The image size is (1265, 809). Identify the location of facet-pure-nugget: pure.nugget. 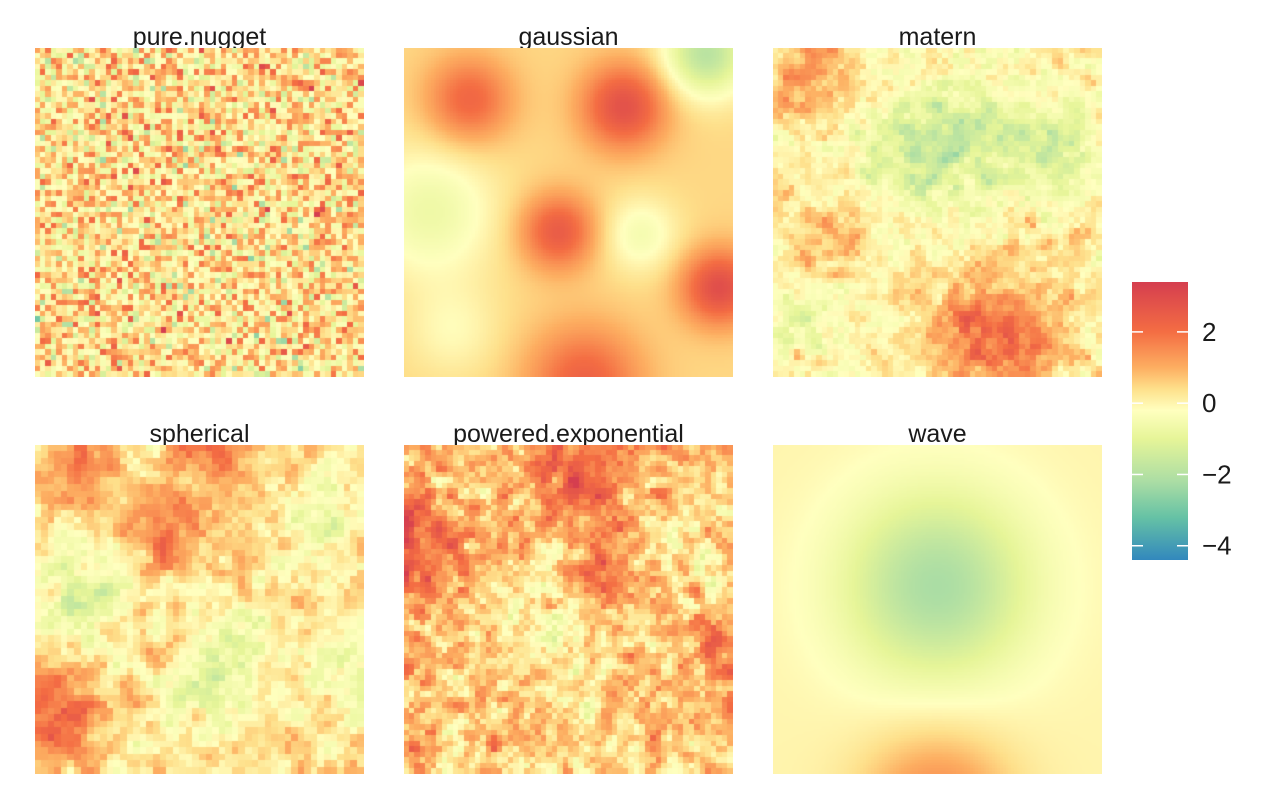
(199, 194).